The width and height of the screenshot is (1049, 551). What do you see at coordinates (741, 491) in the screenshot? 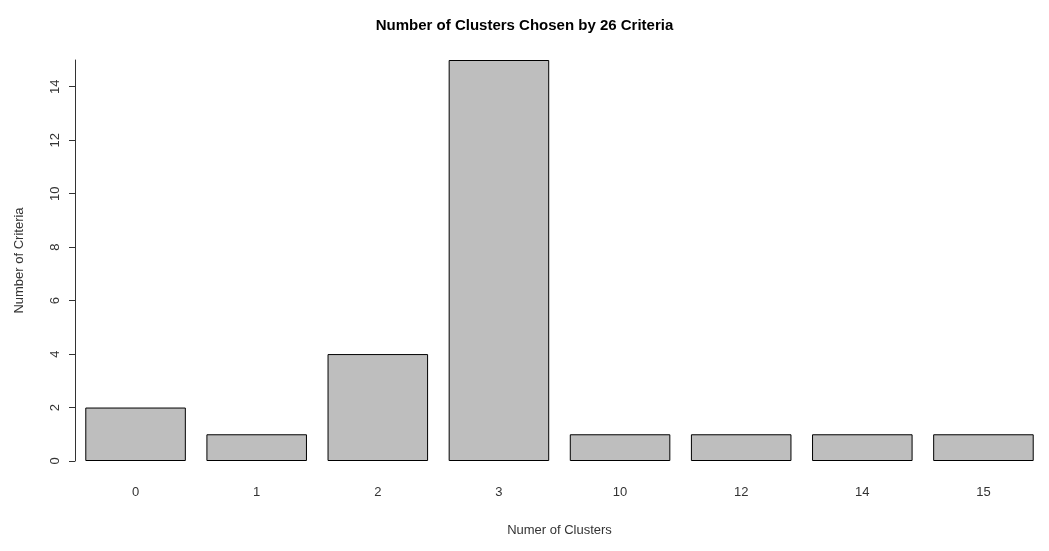
I see `x-tick-label: 12` at bounding box center [741, 491].